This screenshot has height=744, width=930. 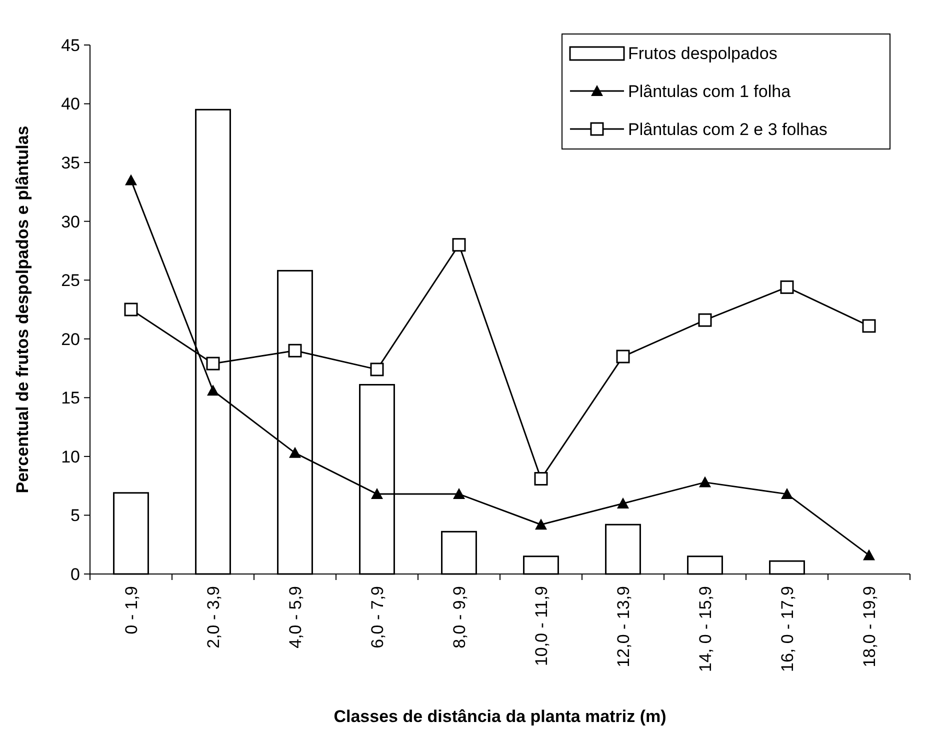 I want to click on y-tick-label: 20, so click(x=70, y=339).